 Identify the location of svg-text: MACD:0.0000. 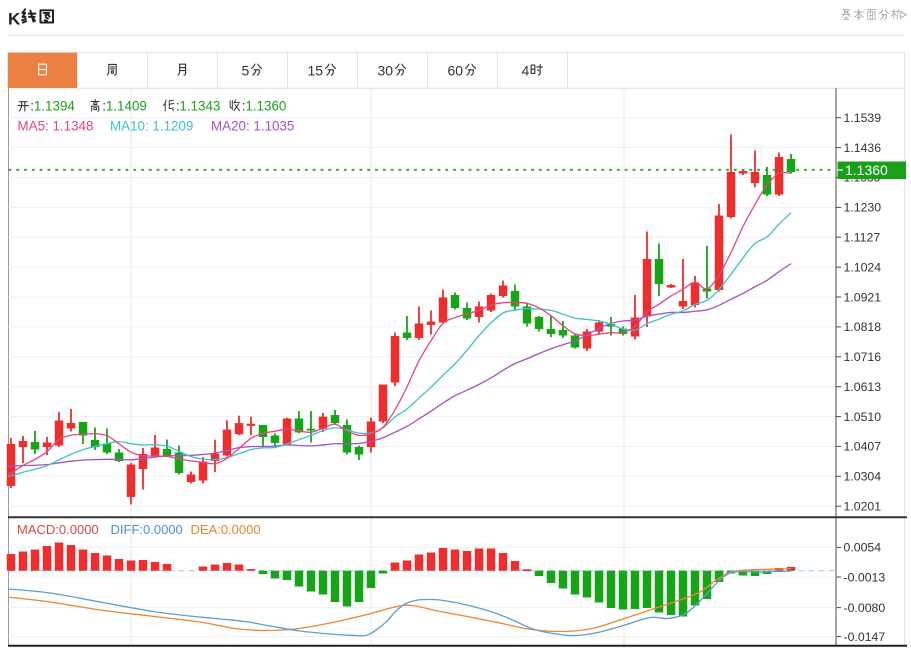
(58, 529).